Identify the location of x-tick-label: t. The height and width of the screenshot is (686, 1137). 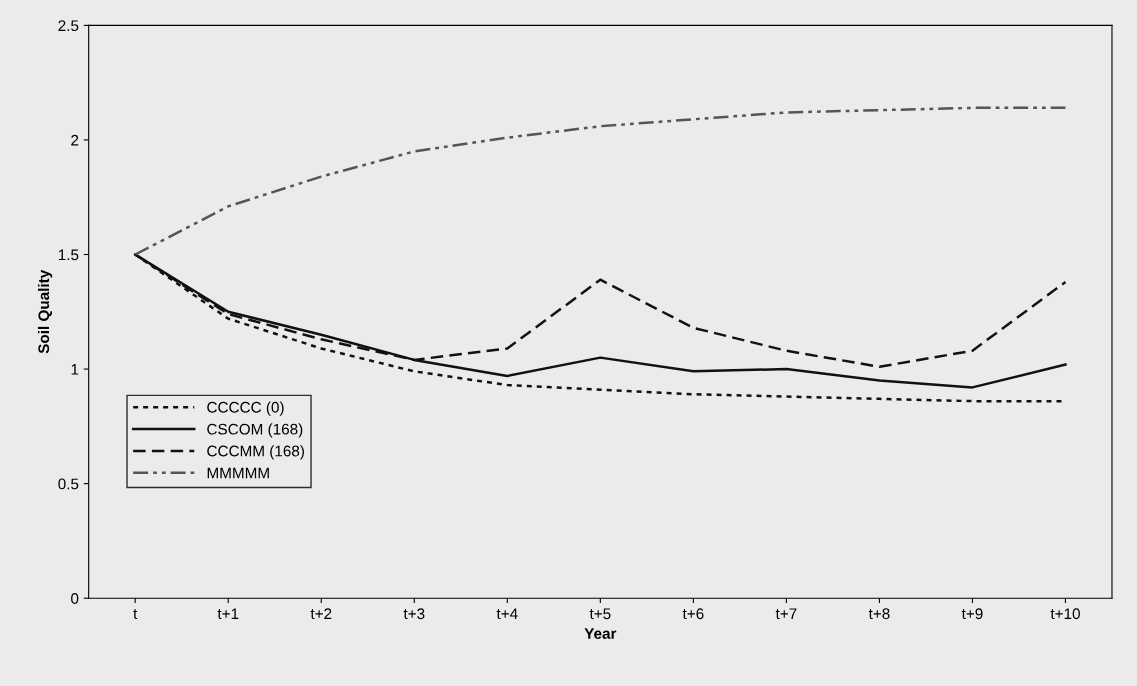
(135, 614).